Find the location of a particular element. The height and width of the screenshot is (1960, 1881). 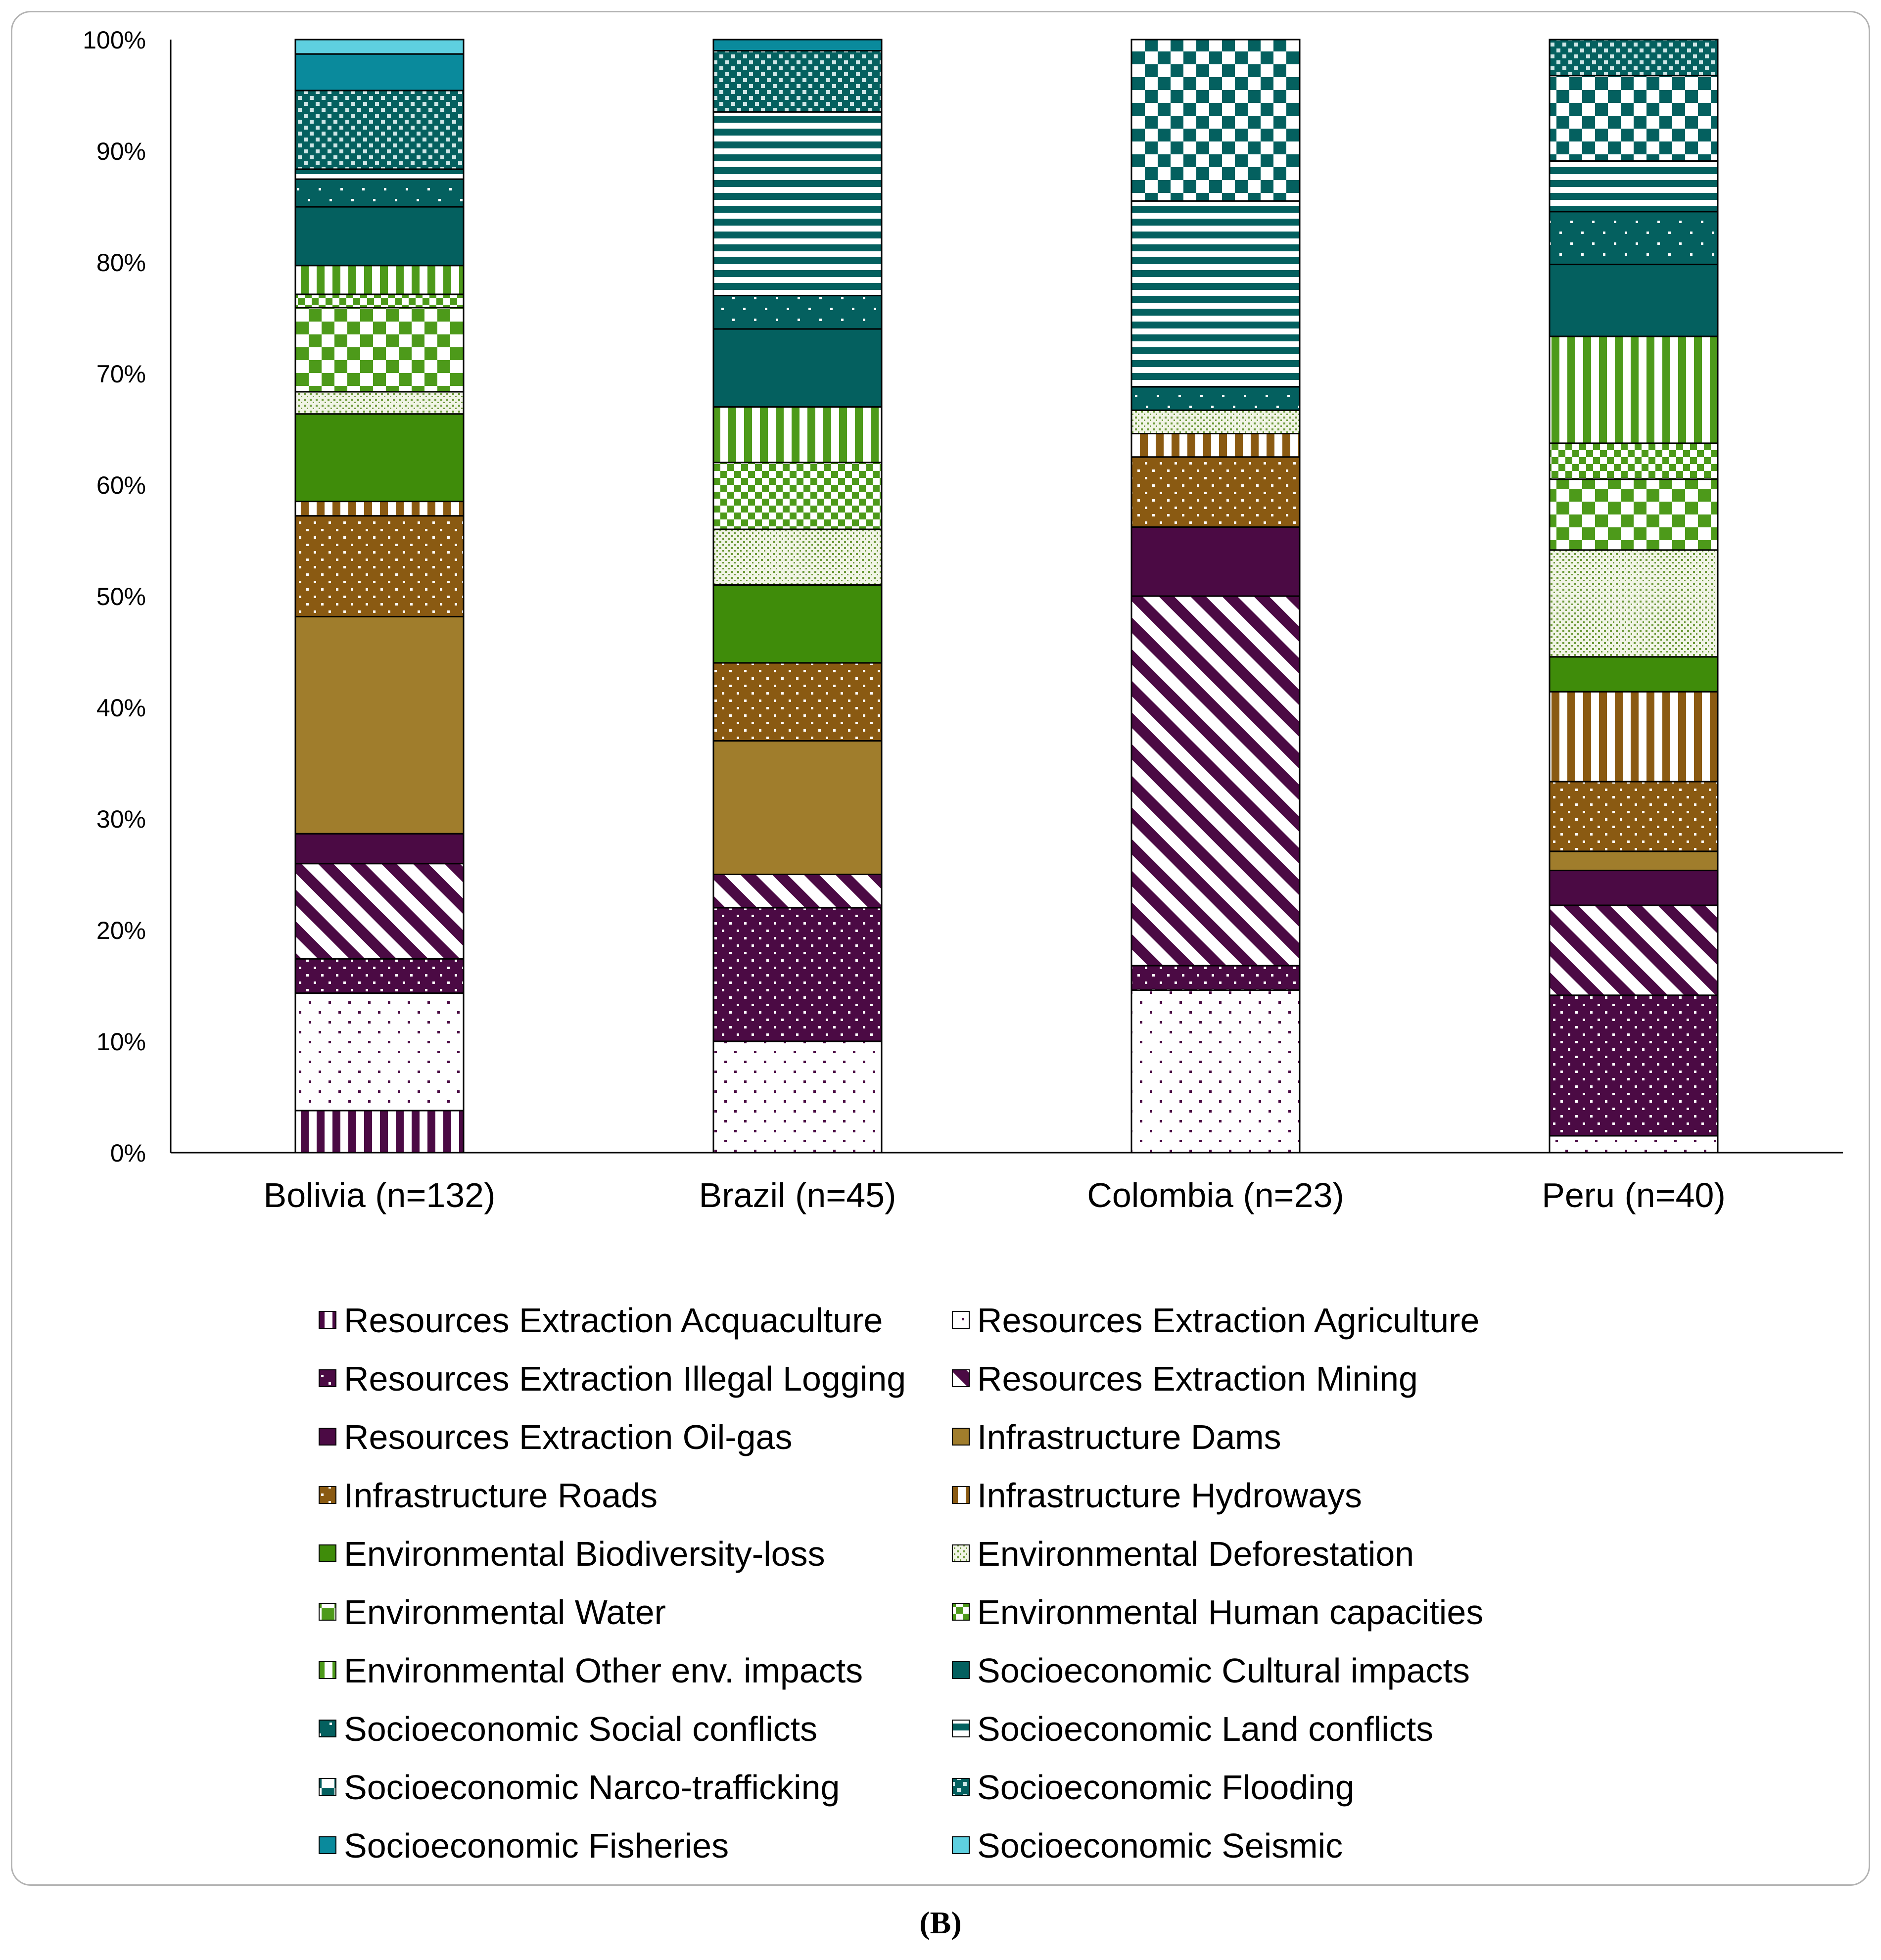

legend-label: Environmental Human capacities is located at coordinates (1230, 1612).